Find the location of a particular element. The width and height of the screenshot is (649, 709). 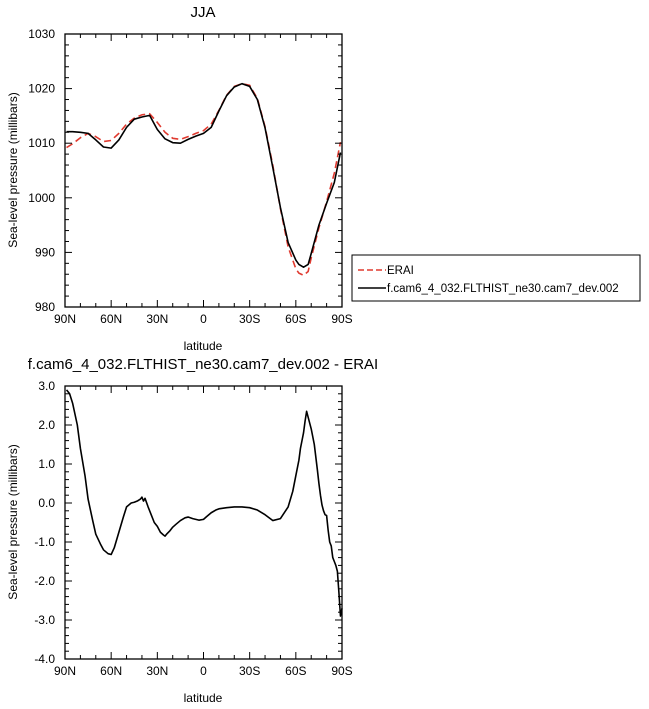

y-tick-label: 1.0 is located at coordinates (46, 464).